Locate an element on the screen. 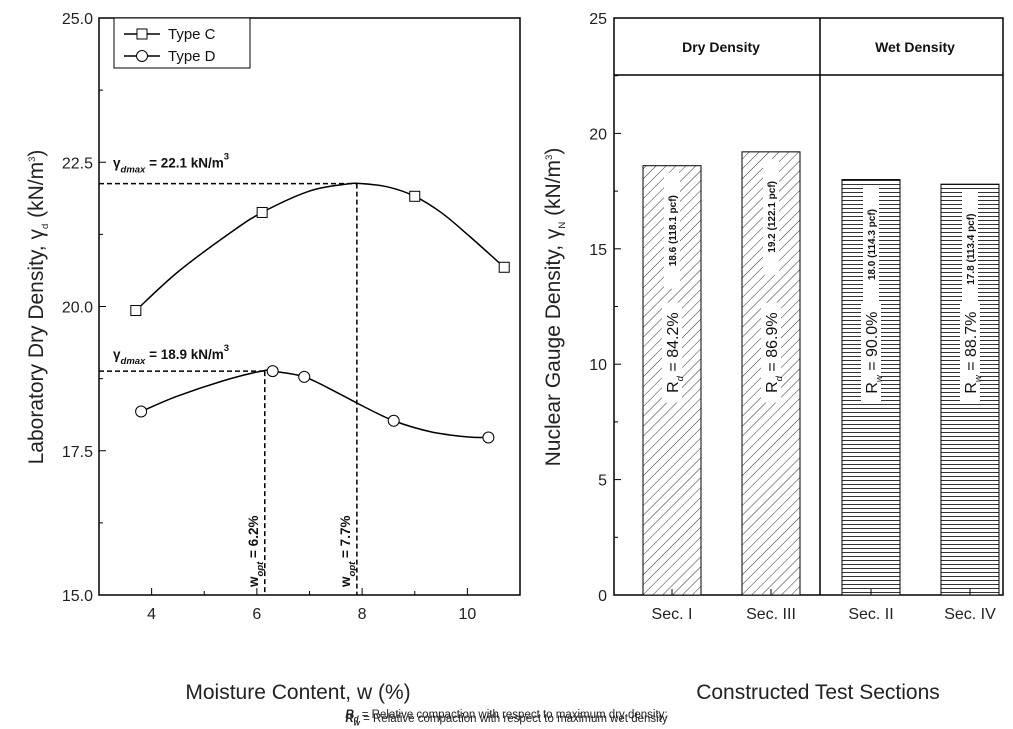 The height and width of the screenshot is (729, 1013). type-c-max-density-label: γdmax = 22.1 kN/m3 is located at coordinates (171, 164).